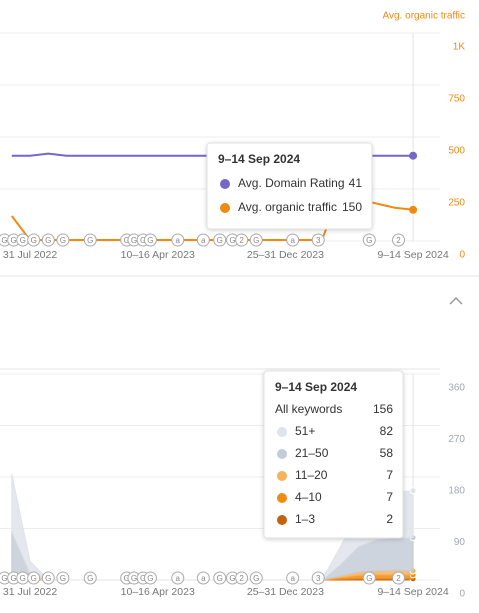 The width and height of the screenshot is (479, 613). I want to click on y-tick-label: 180, so click(456, 491).